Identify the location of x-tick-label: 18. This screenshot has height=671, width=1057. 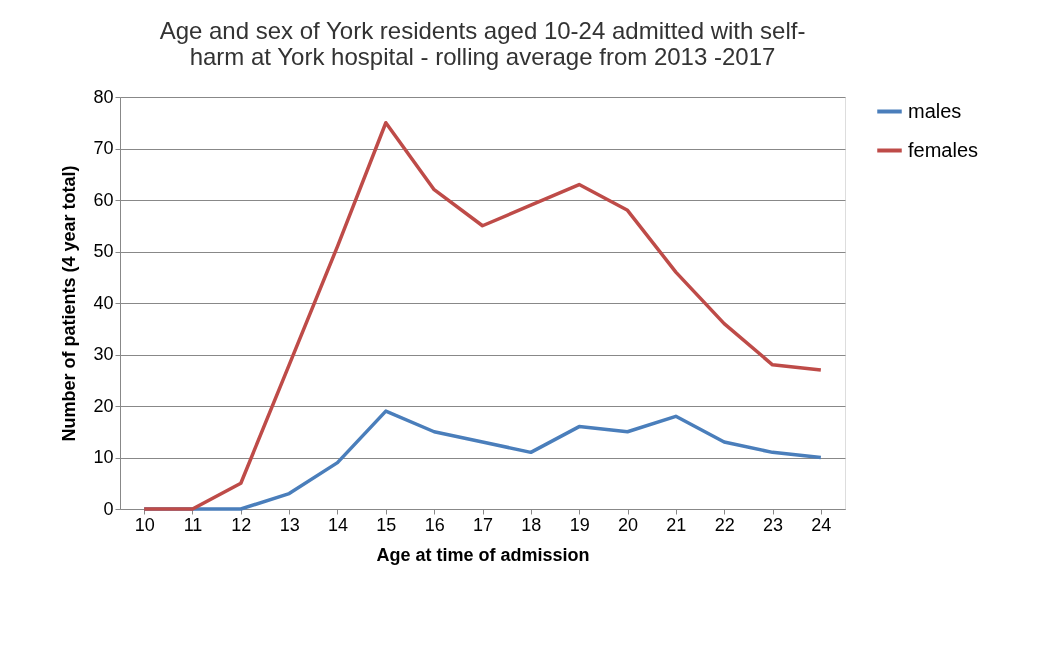
(531, 524).